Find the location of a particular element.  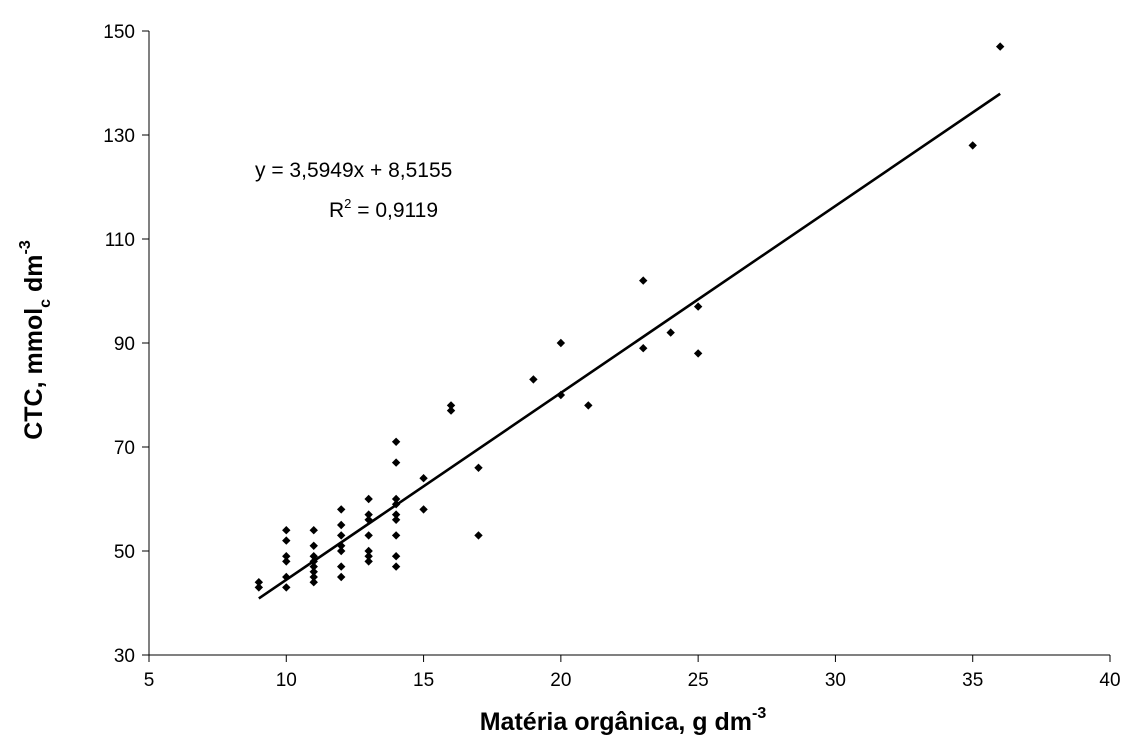

x-tick-label: 30 is located at coordinates (835, 680).